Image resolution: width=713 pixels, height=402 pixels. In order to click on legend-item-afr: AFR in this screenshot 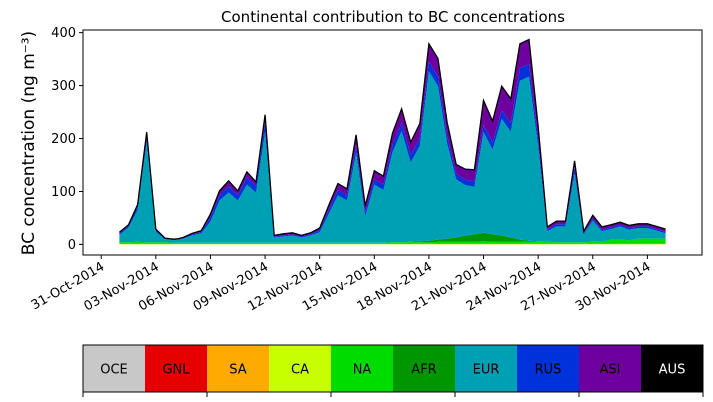, I will do `click(424, 368)`.